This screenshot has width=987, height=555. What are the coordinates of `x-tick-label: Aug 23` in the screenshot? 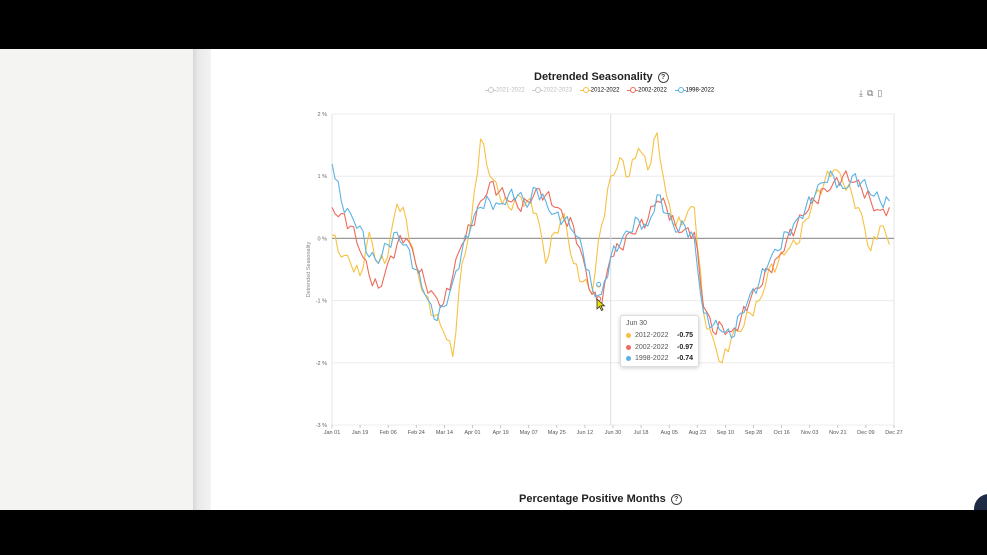 It's located at (697, 433).